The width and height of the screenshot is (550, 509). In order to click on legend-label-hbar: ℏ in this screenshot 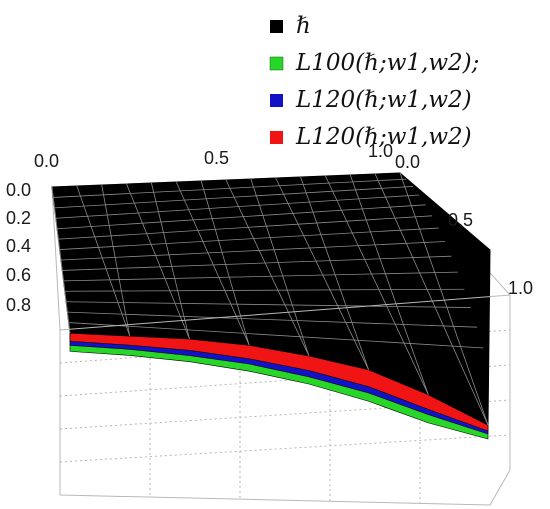, I will do `click(303, 26)`.